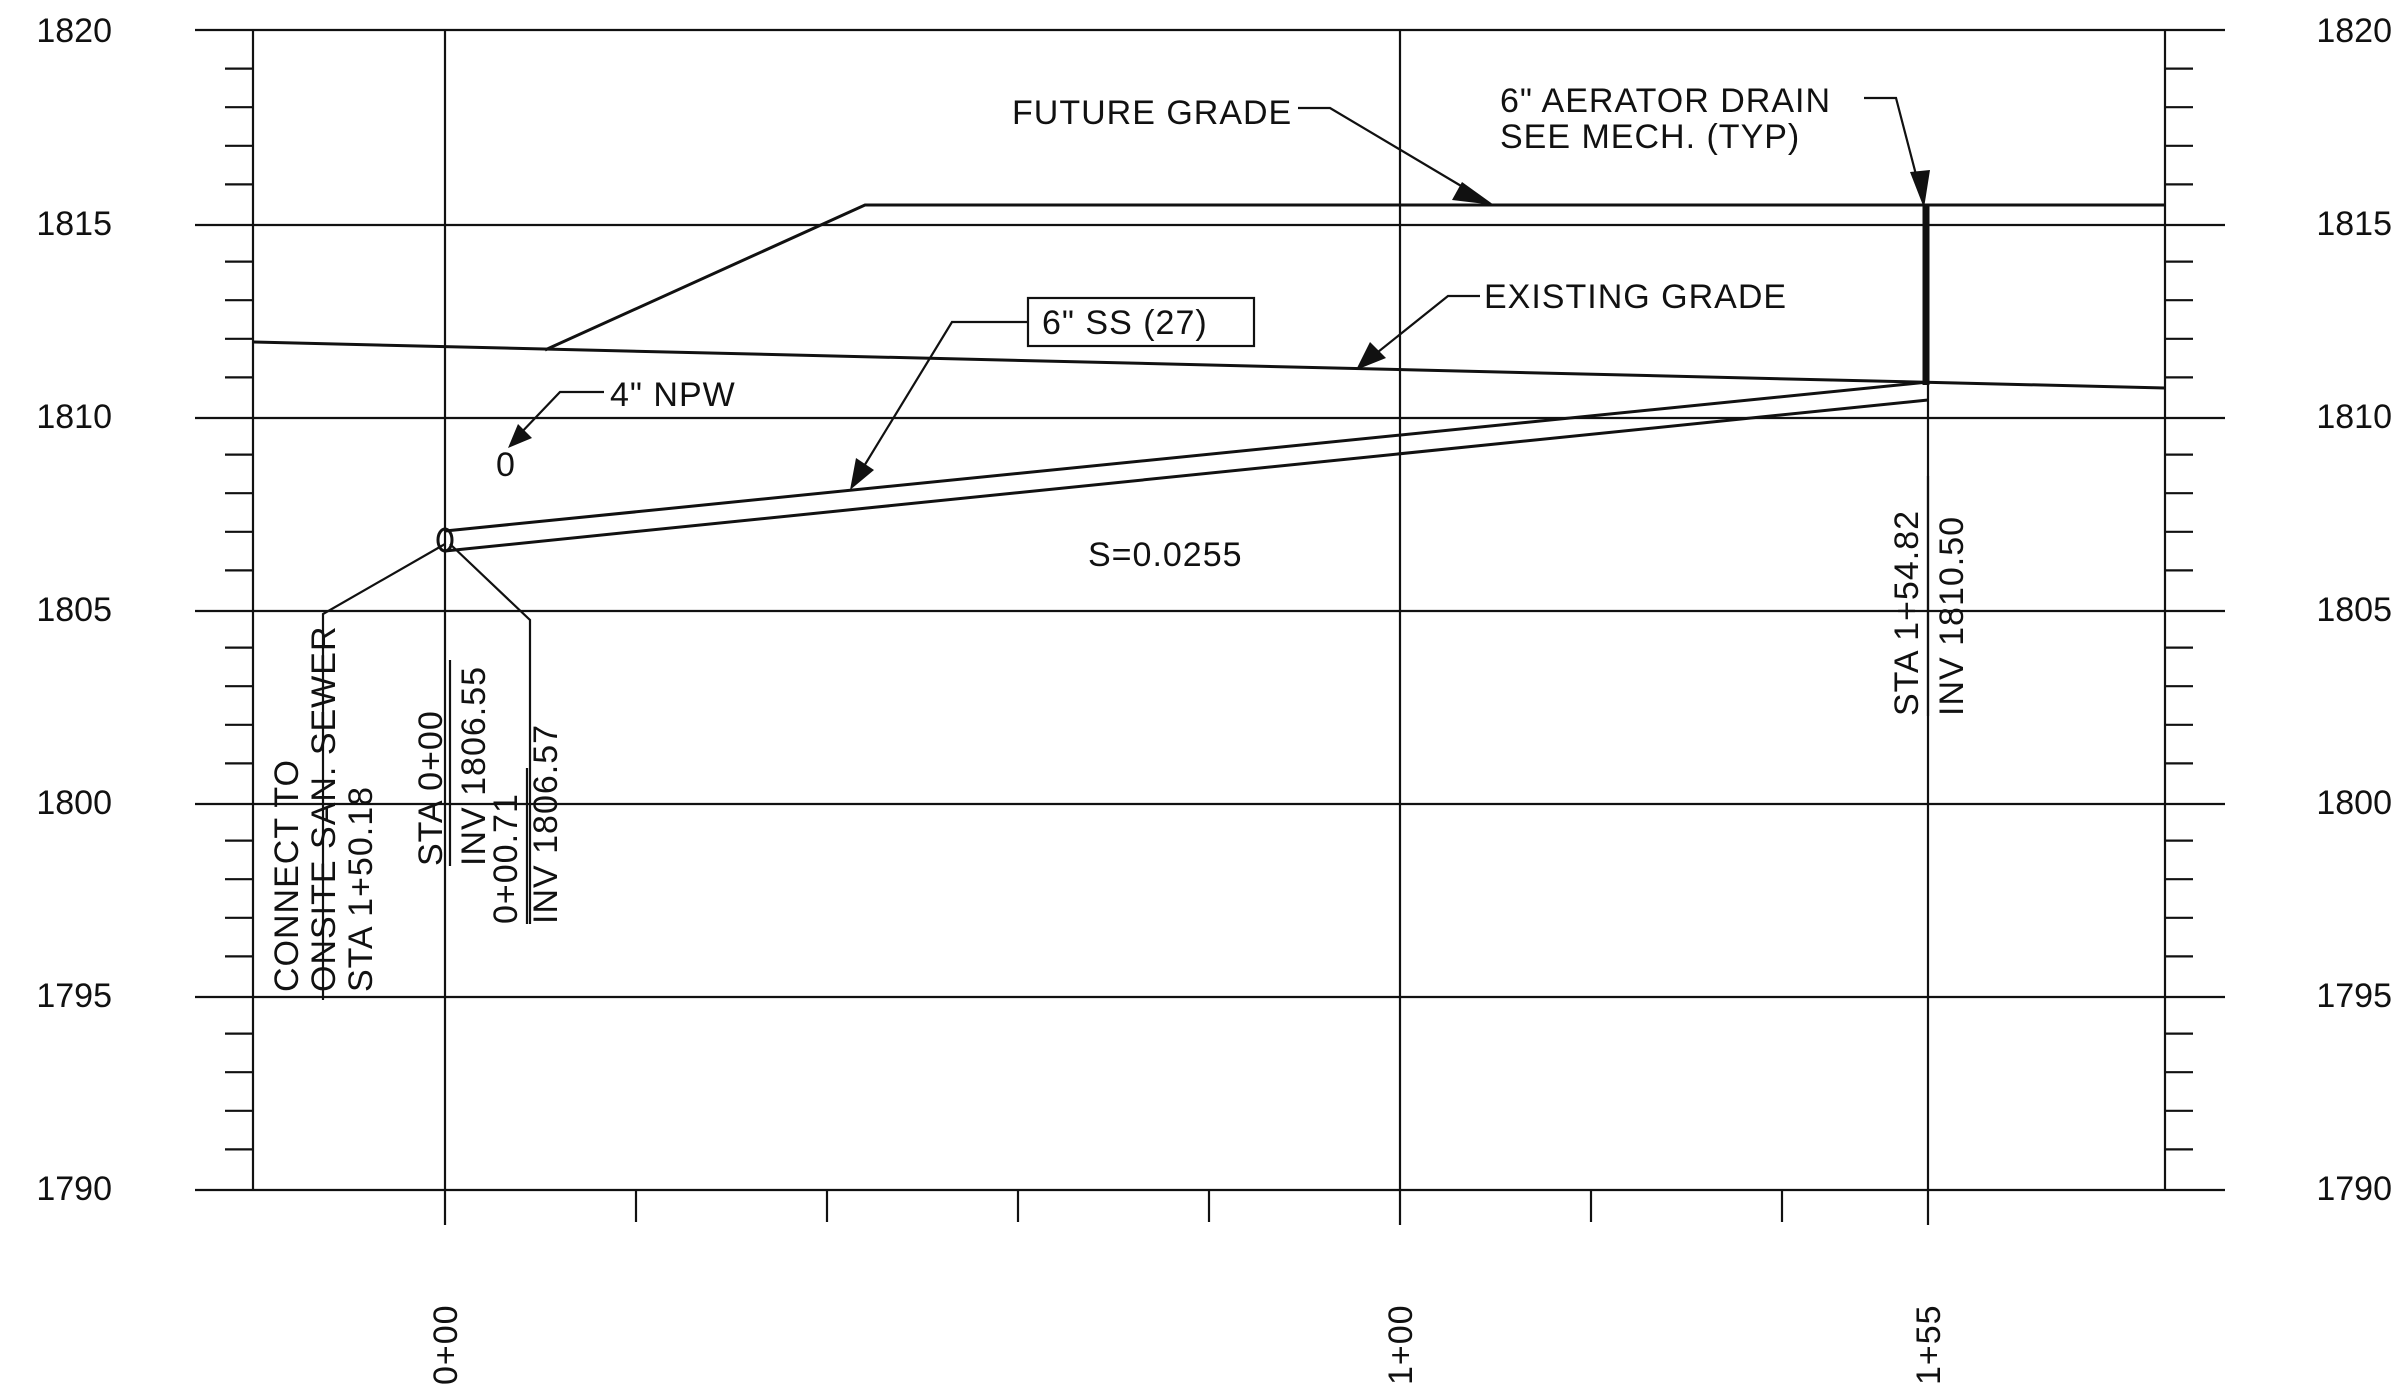  I want to click on sewer-pipe, so click(1186, 466).